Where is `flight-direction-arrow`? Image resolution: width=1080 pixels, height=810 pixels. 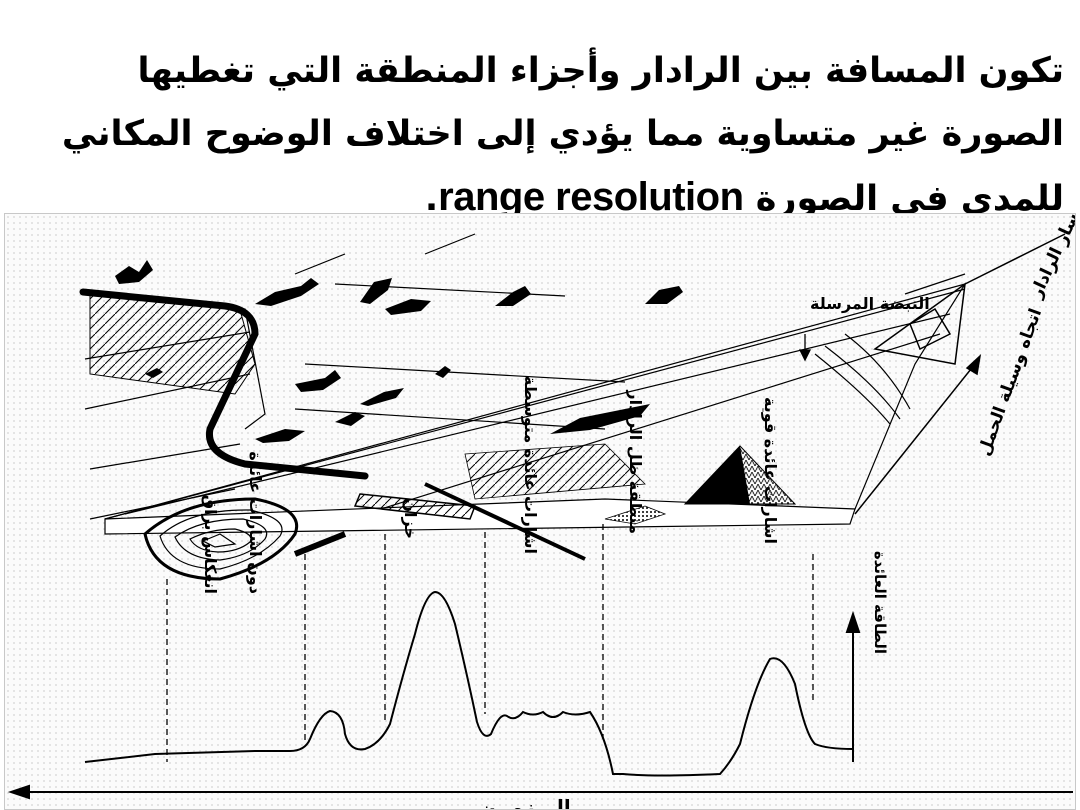 flight-direction-arrow is located at coordinates (918, 434).